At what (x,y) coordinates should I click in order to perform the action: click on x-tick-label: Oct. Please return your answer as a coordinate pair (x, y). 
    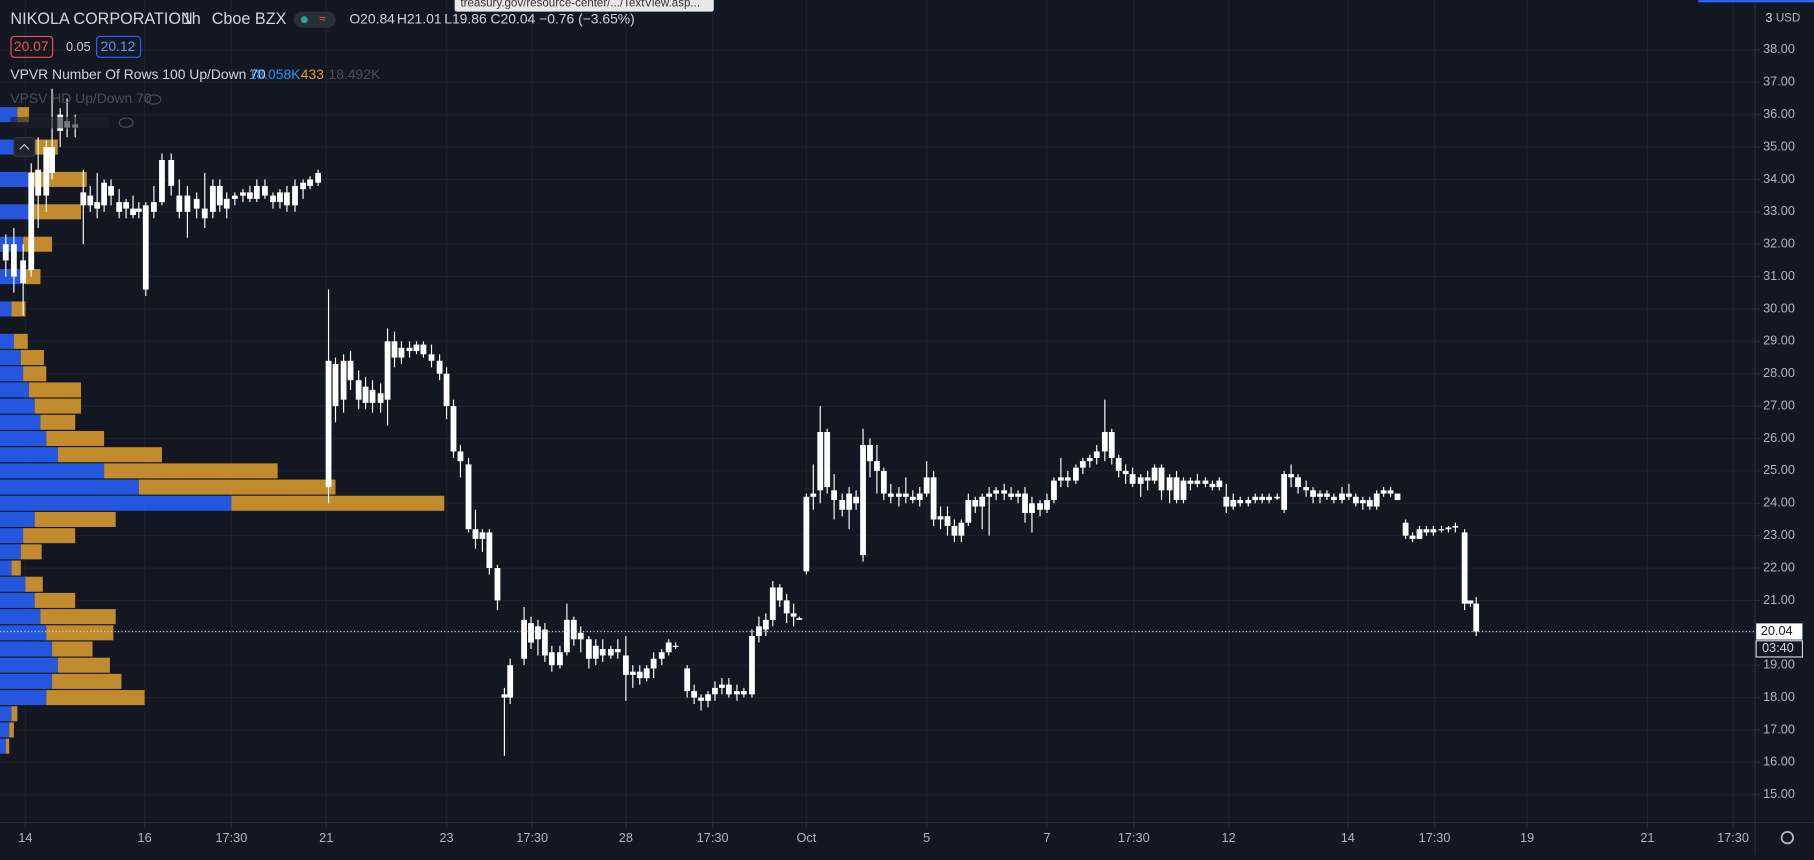
    Looking at the image, I should click on (806, 837).